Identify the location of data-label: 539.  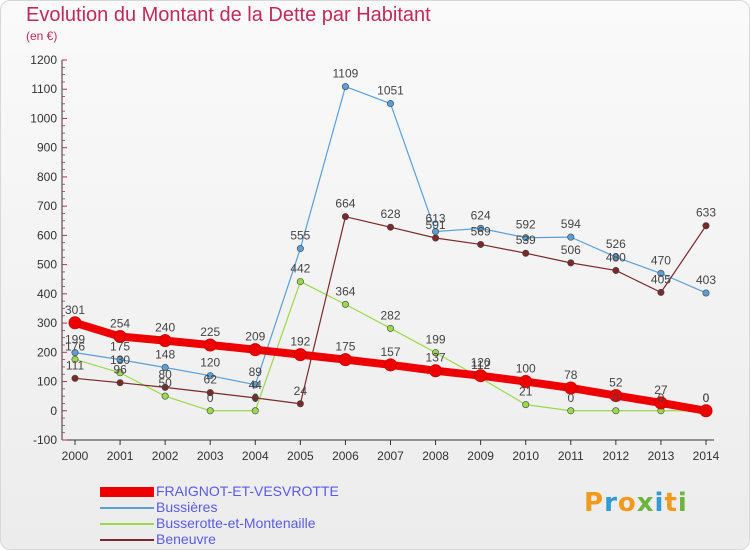
(526, 240).